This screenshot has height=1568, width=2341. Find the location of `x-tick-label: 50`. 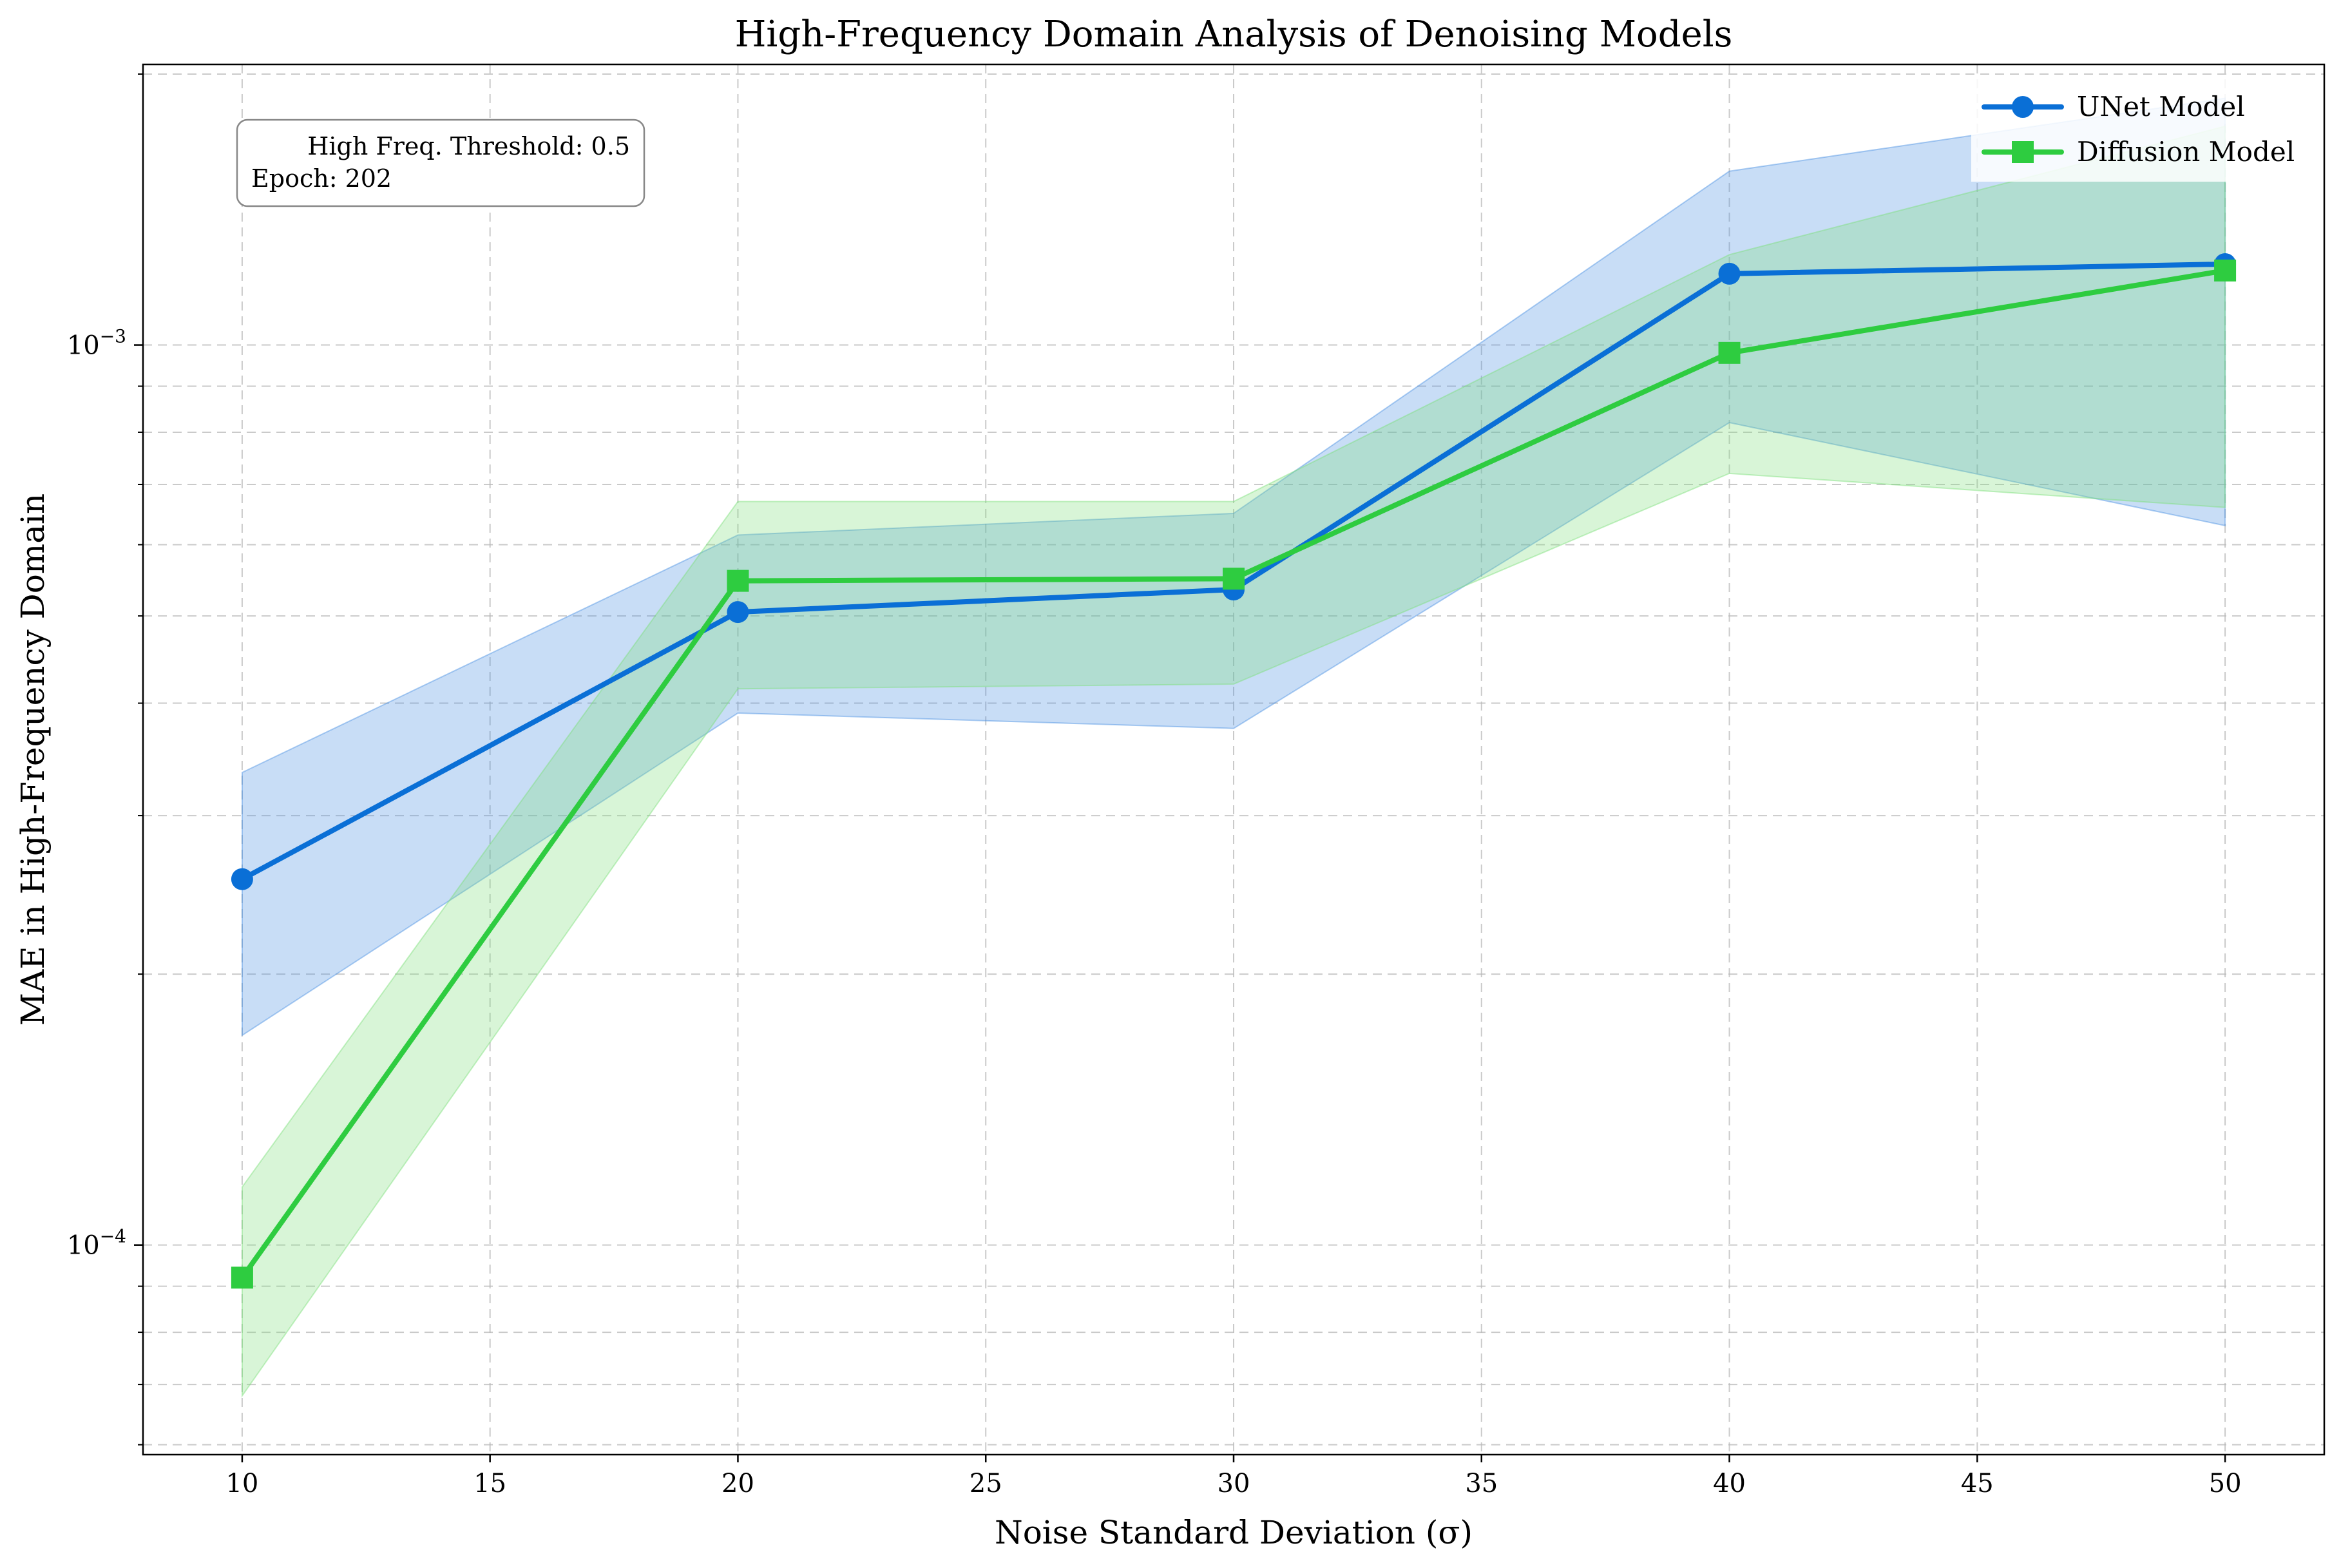

x-tick-label: 50 is located at coordinates (2225, 1484).